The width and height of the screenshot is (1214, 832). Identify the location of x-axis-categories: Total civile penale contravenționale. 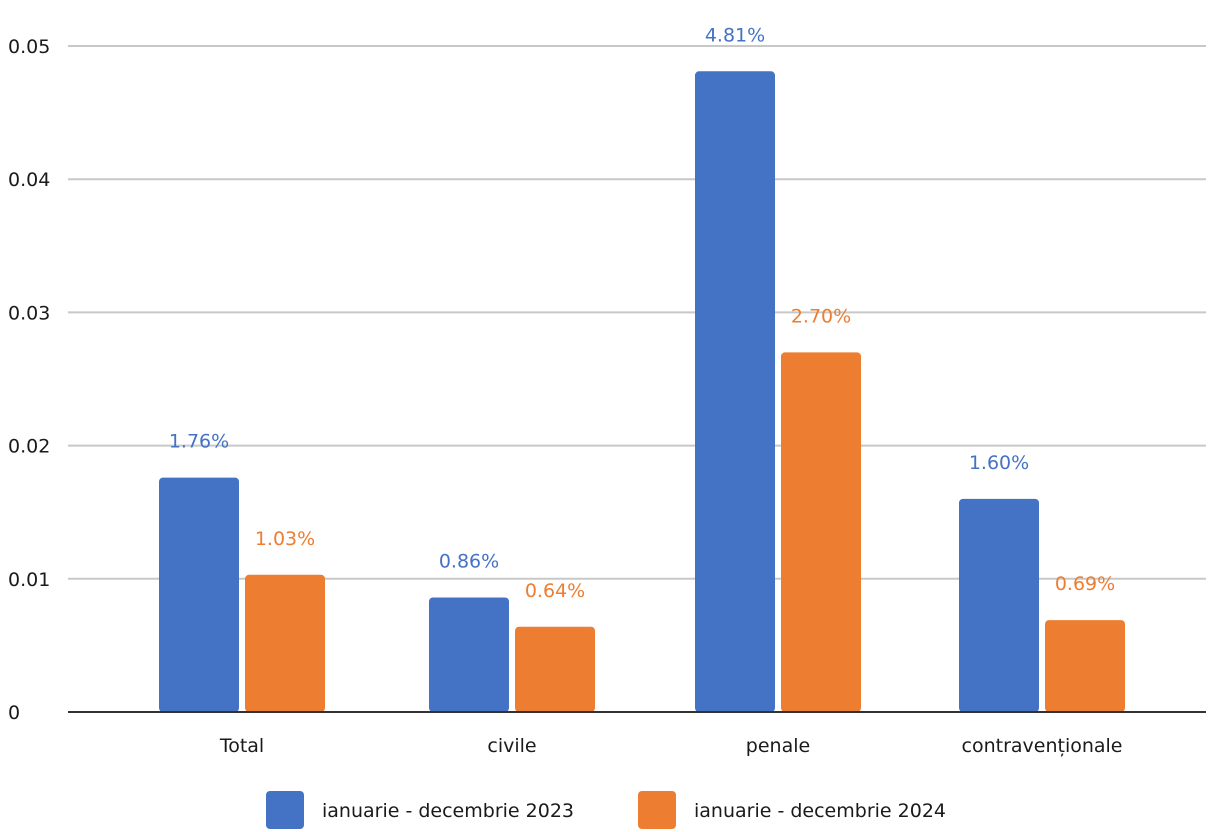
(671, 746).